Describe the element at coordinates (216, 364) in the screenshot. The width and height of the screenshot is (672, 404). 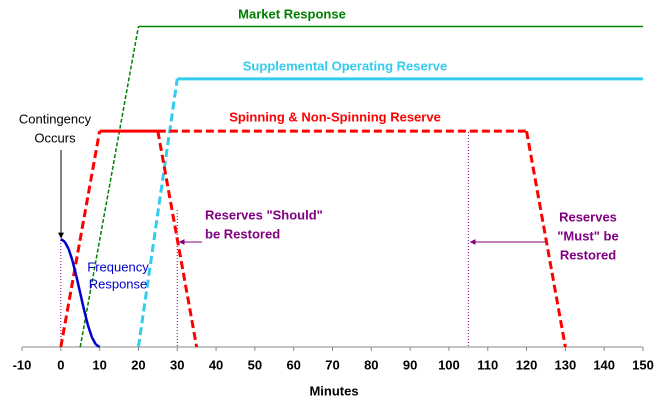
I see `x-tick-label: 40` at that location.